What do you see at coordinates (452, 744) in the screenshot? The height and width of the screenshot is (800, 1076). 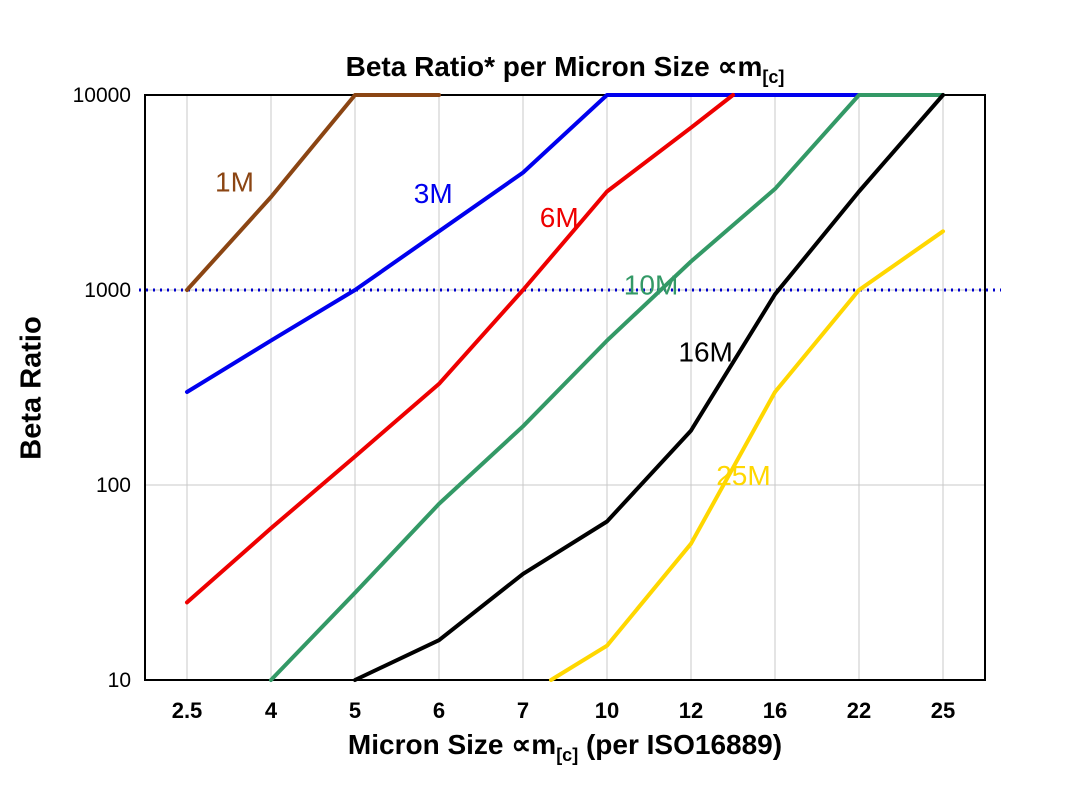 I see `x-axis-label-text: Micron Size ∝m` at bounding box center [452, 744].